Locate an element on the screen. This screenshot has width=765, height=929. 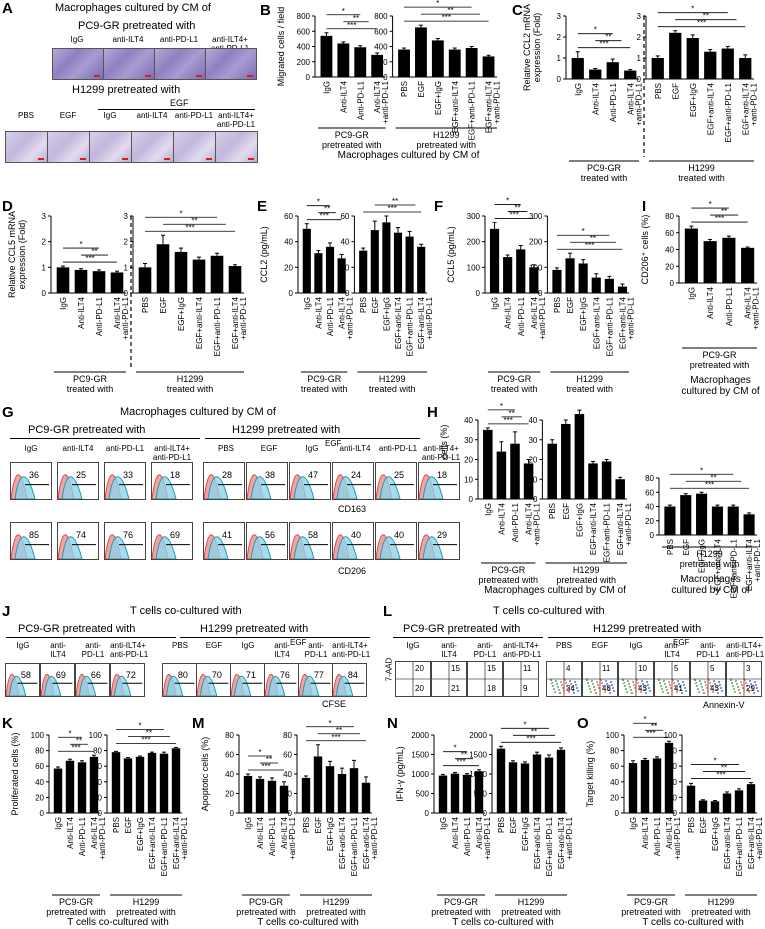
pc9-bracket is located at coordinates (91, 637).